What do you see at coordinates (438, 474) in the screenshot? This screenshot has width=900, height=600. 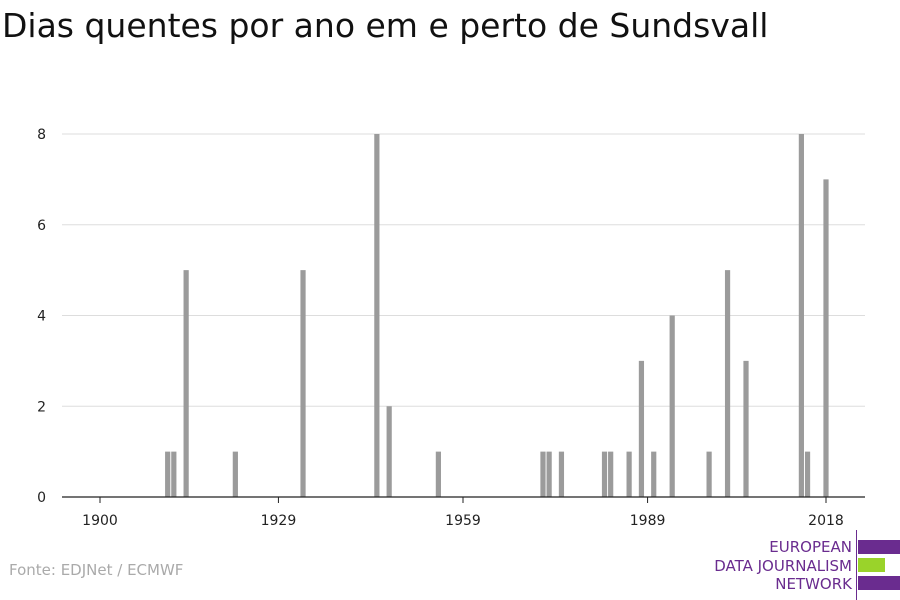 I see `bar-1955` at bounding box center [438, 474].